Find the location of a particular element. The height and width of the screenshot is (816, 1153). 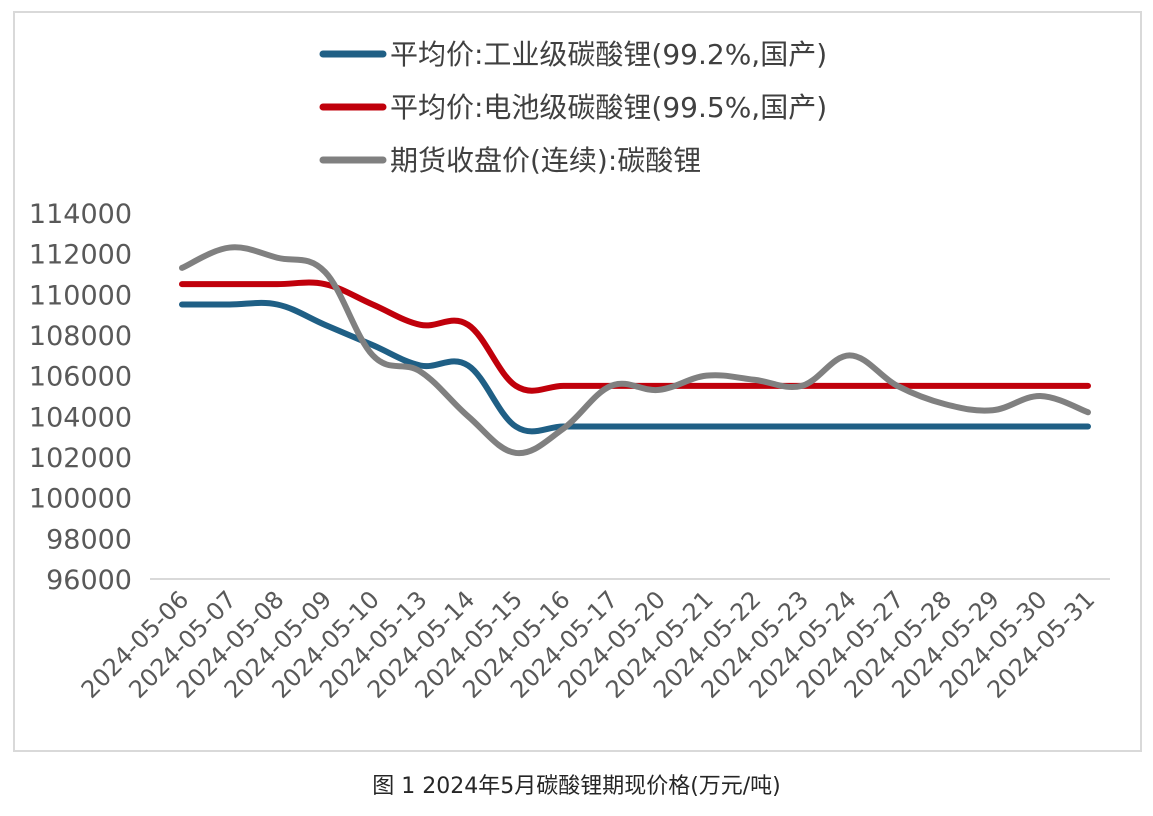

y-tick-label: 110000 is located at coordinates (80, 295).